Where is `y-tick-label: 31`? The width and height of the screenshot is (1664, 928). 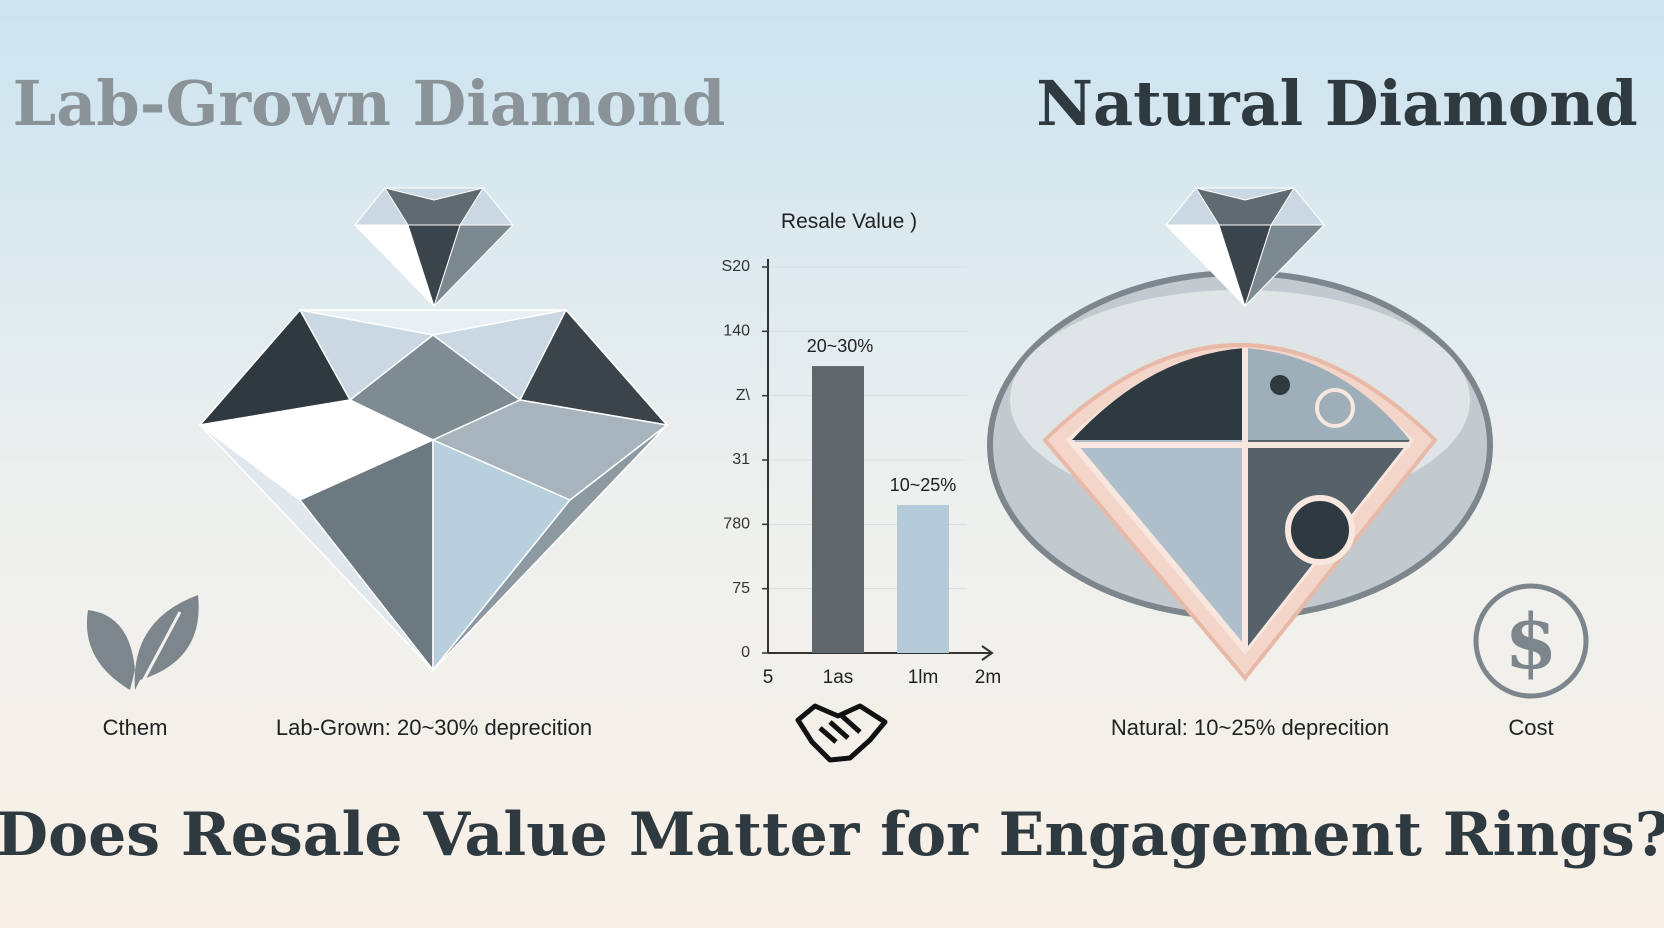 y-tick-label: 31 is located at coordinates (741, 459).